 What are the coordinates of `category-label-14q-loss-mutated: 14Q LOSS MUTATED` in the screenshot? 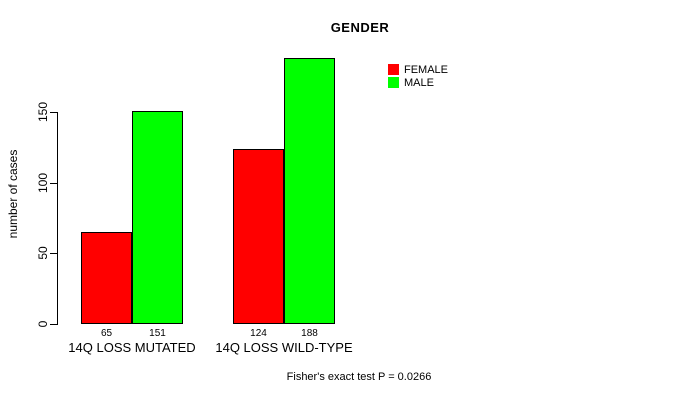 It's located at (132, 347).